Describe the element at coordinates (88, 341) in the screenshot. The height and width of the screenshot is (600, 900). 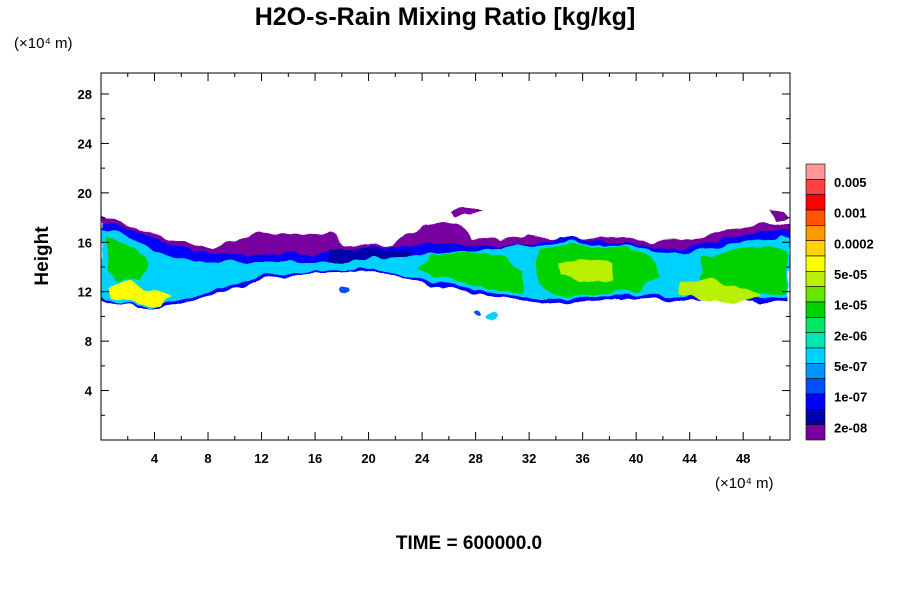
I see `y-tick-label: 8` at that location.